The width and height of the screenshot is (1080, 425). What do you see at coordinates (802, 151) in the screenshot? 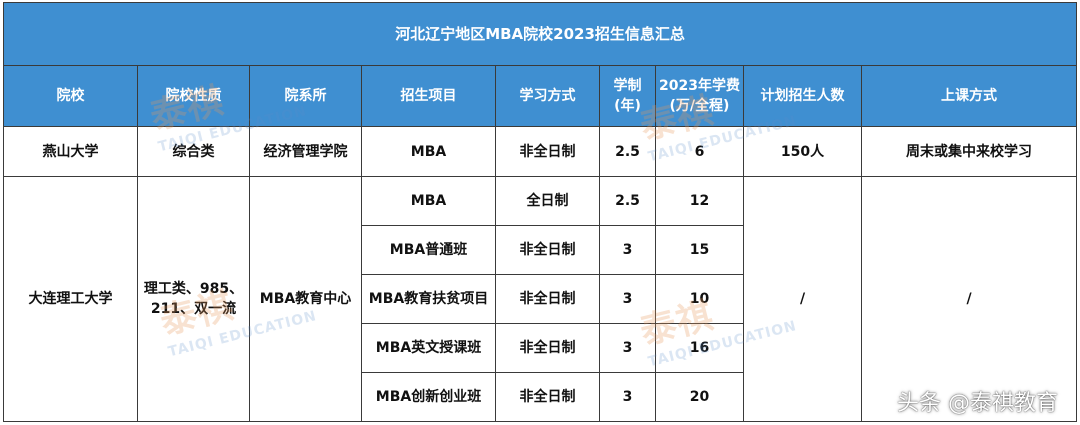
I see `quota-cell: 150人` at bounding box center [802, 151].